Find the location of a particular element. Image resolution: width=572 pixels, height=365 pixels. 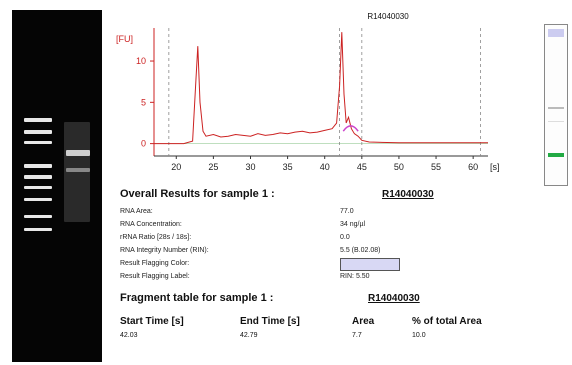

result-row-label: Result Flagging Label: is located at coordinates (155, 276).